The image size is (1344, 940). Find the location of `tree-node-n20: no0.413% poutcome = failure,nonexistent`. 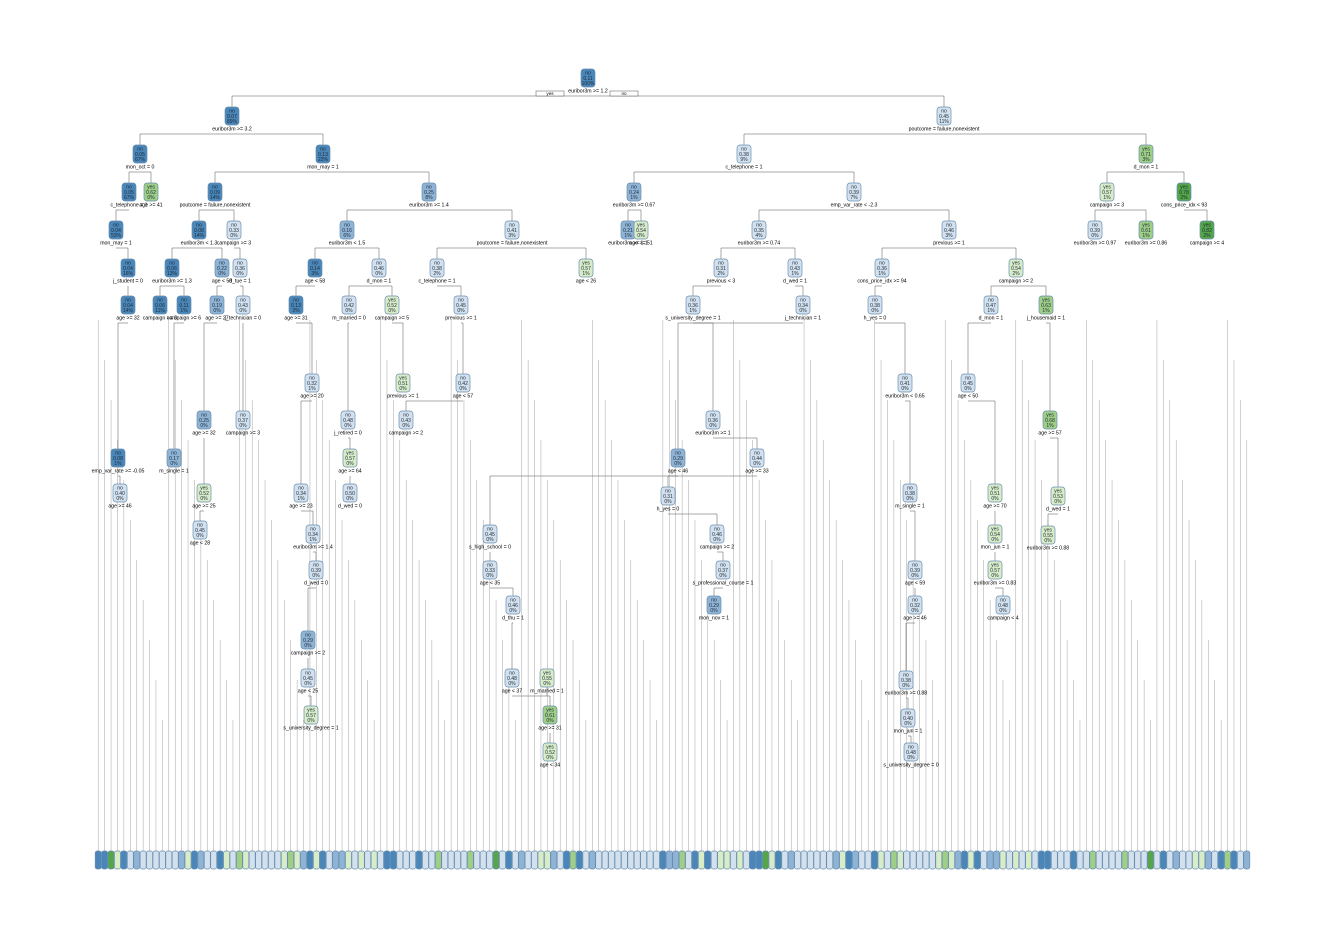

tree-node-n20: no0.413% poutcome = failure,nonexistent is located at coordinates (512, 233).